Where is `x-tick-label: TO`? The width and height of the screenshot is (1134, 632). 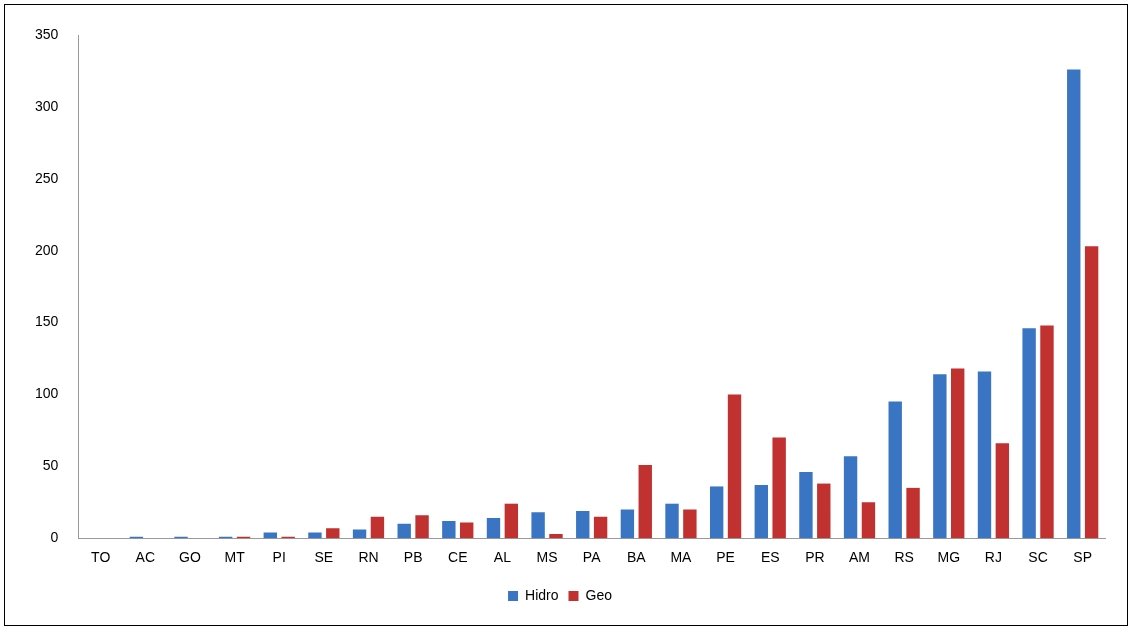 x-tick-label: TO is located at coordinates (101, 557).